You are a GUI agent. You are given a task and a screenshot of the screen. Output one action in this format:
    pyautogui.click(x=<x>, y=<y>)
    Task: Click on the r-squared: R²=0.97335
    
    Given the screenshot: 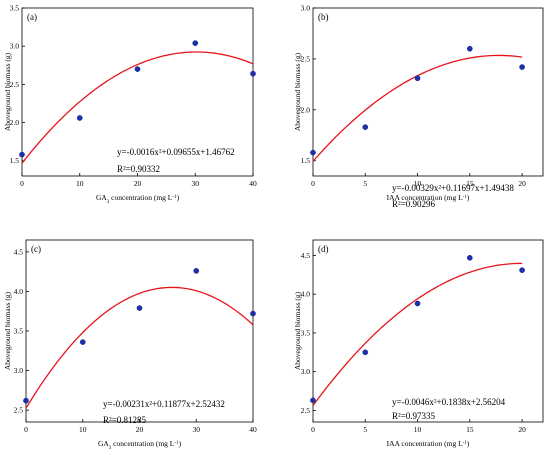 What is the action you would take?
    pyautogui.click(x=414, y=416)
    